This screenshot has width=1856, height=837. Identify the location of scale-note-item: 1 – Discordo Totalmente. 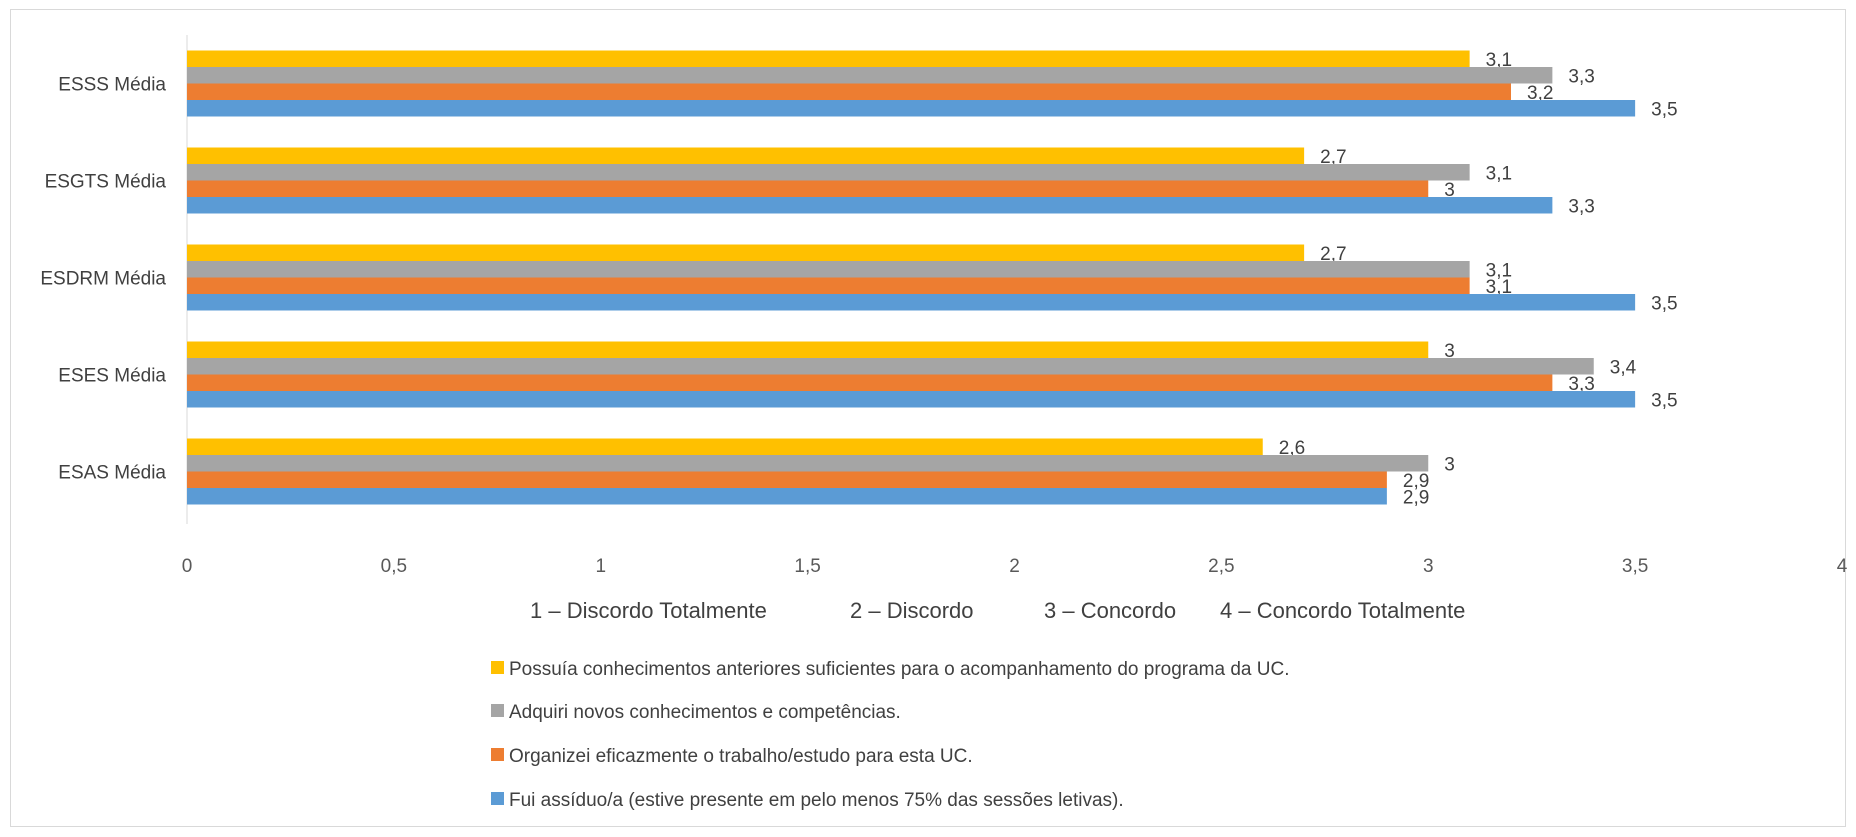
(648, 610).